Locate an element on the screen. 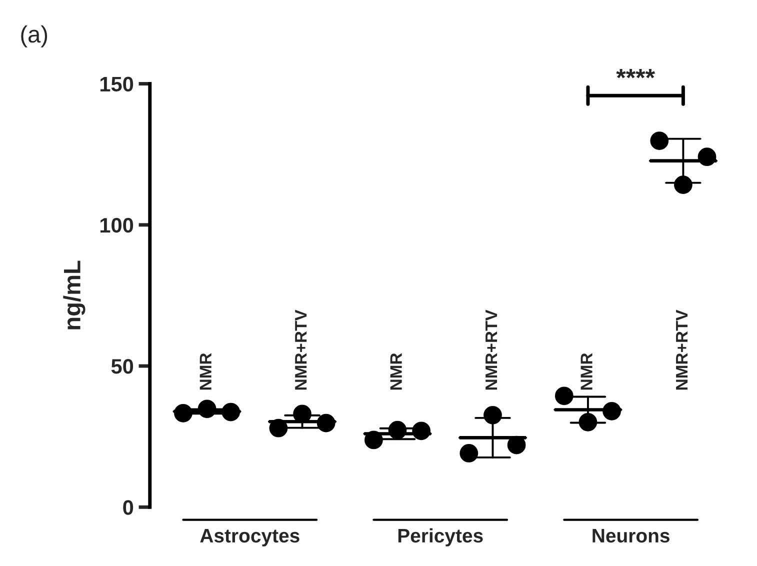 Image resolution: width=757 pixels, height=566 pixels. y-axis-title: ng/mL is located at coordinates (74, 295).